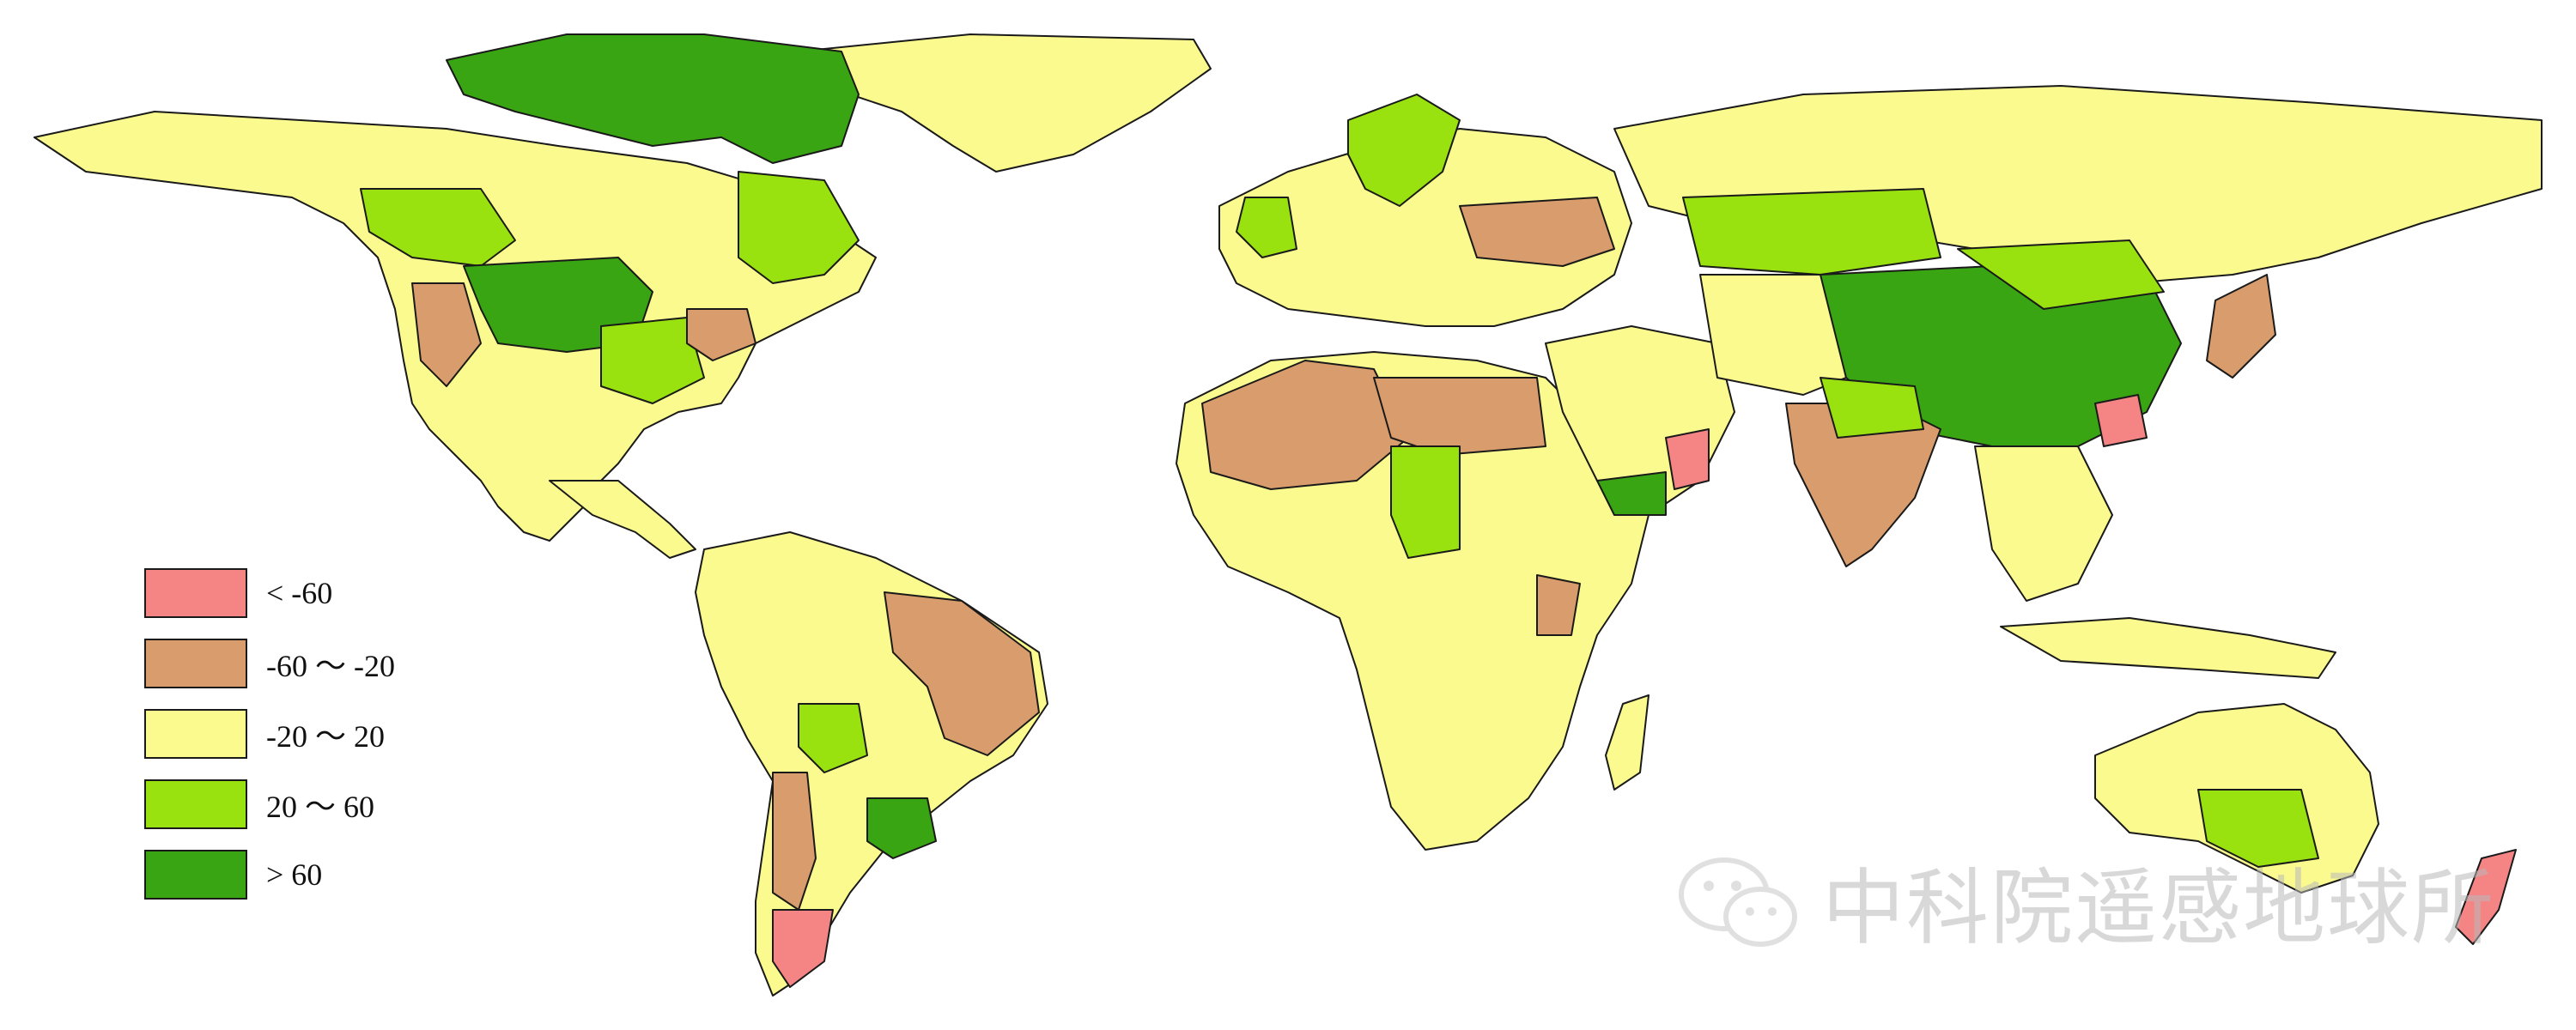  What do you see at coordinates (294, 874) in the screenshot?
I see `legend-label: > 60` at bounding box center [294, 874].